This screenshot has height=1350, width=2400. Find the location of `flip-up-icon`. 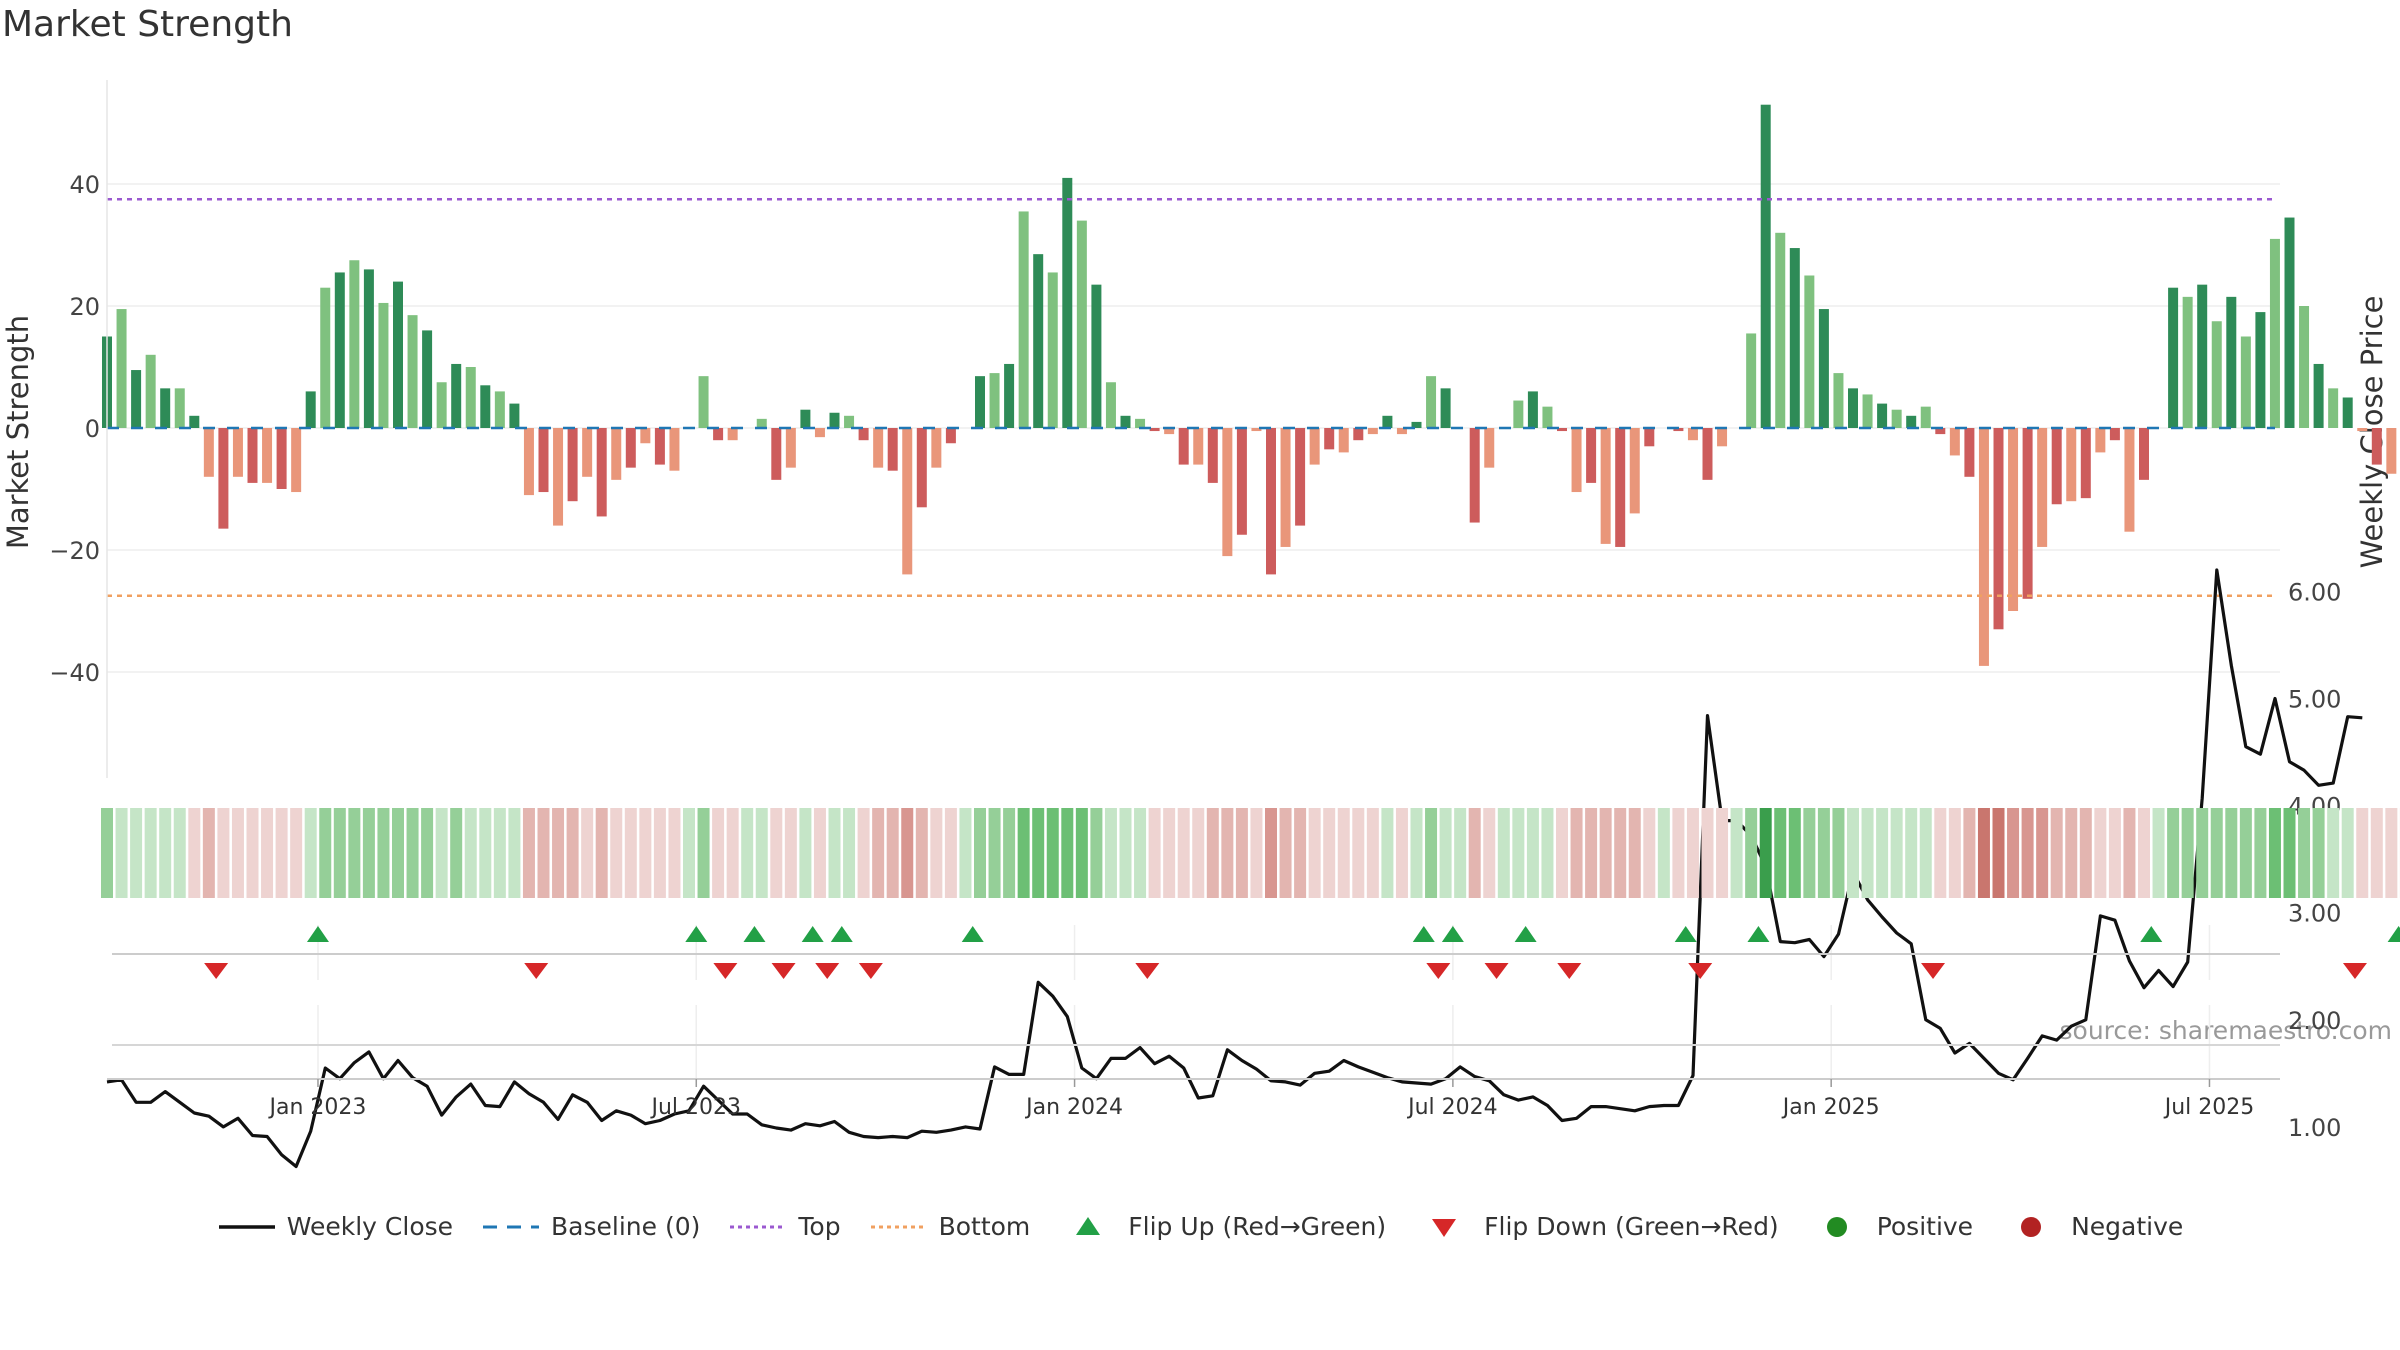

flip-up-icon is located at coordinates (1088, 1225).